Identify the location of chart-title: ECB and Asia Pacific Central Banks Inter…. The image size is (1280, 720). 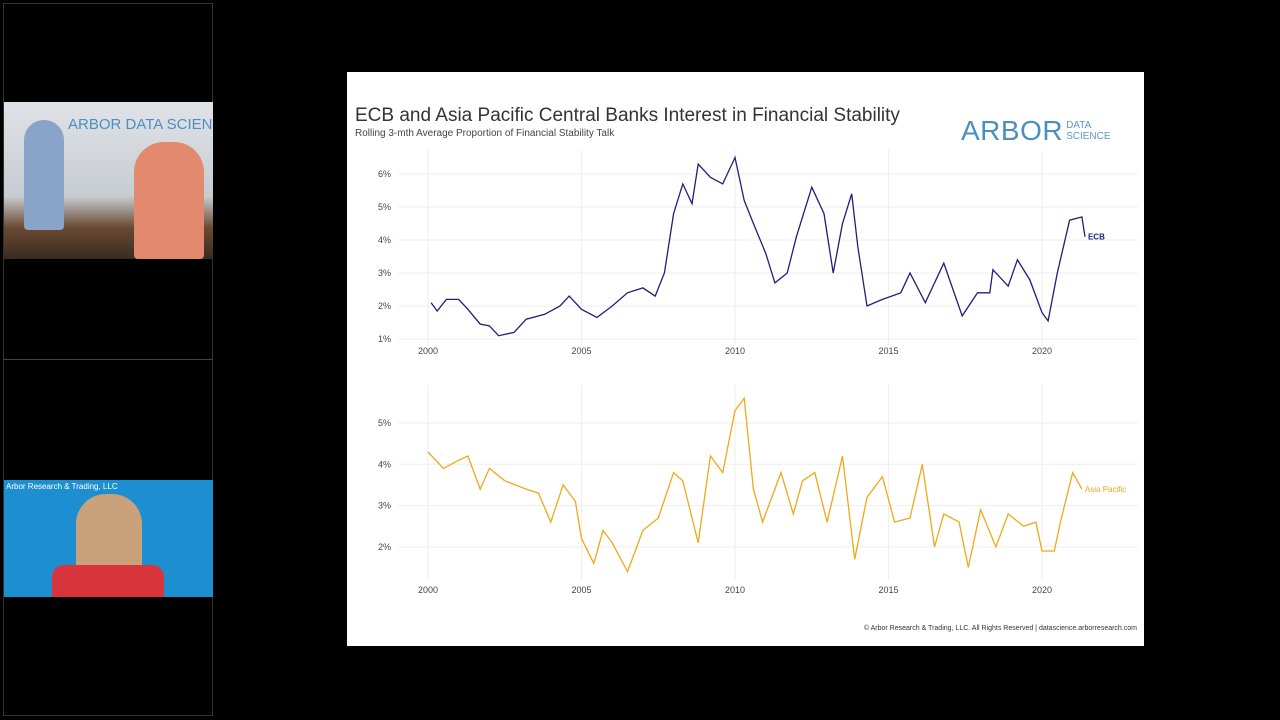
(627, 115).